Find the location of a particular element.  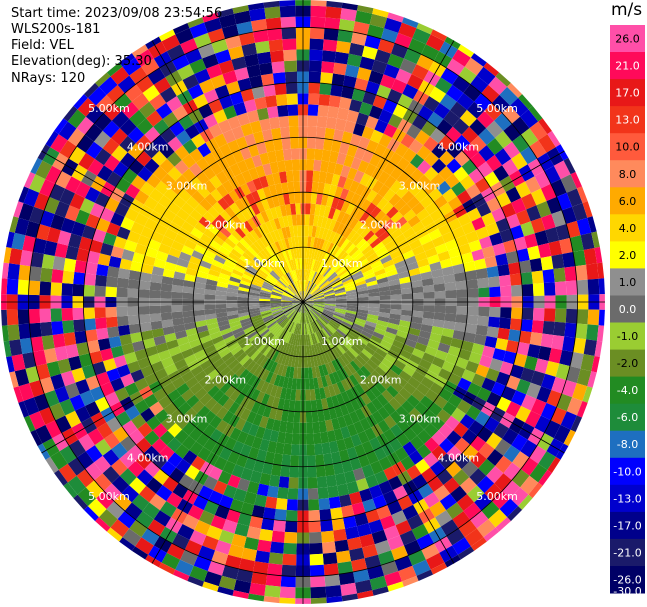

colorbar-tick-label: 13.0 is located at coordinates (627, 120).